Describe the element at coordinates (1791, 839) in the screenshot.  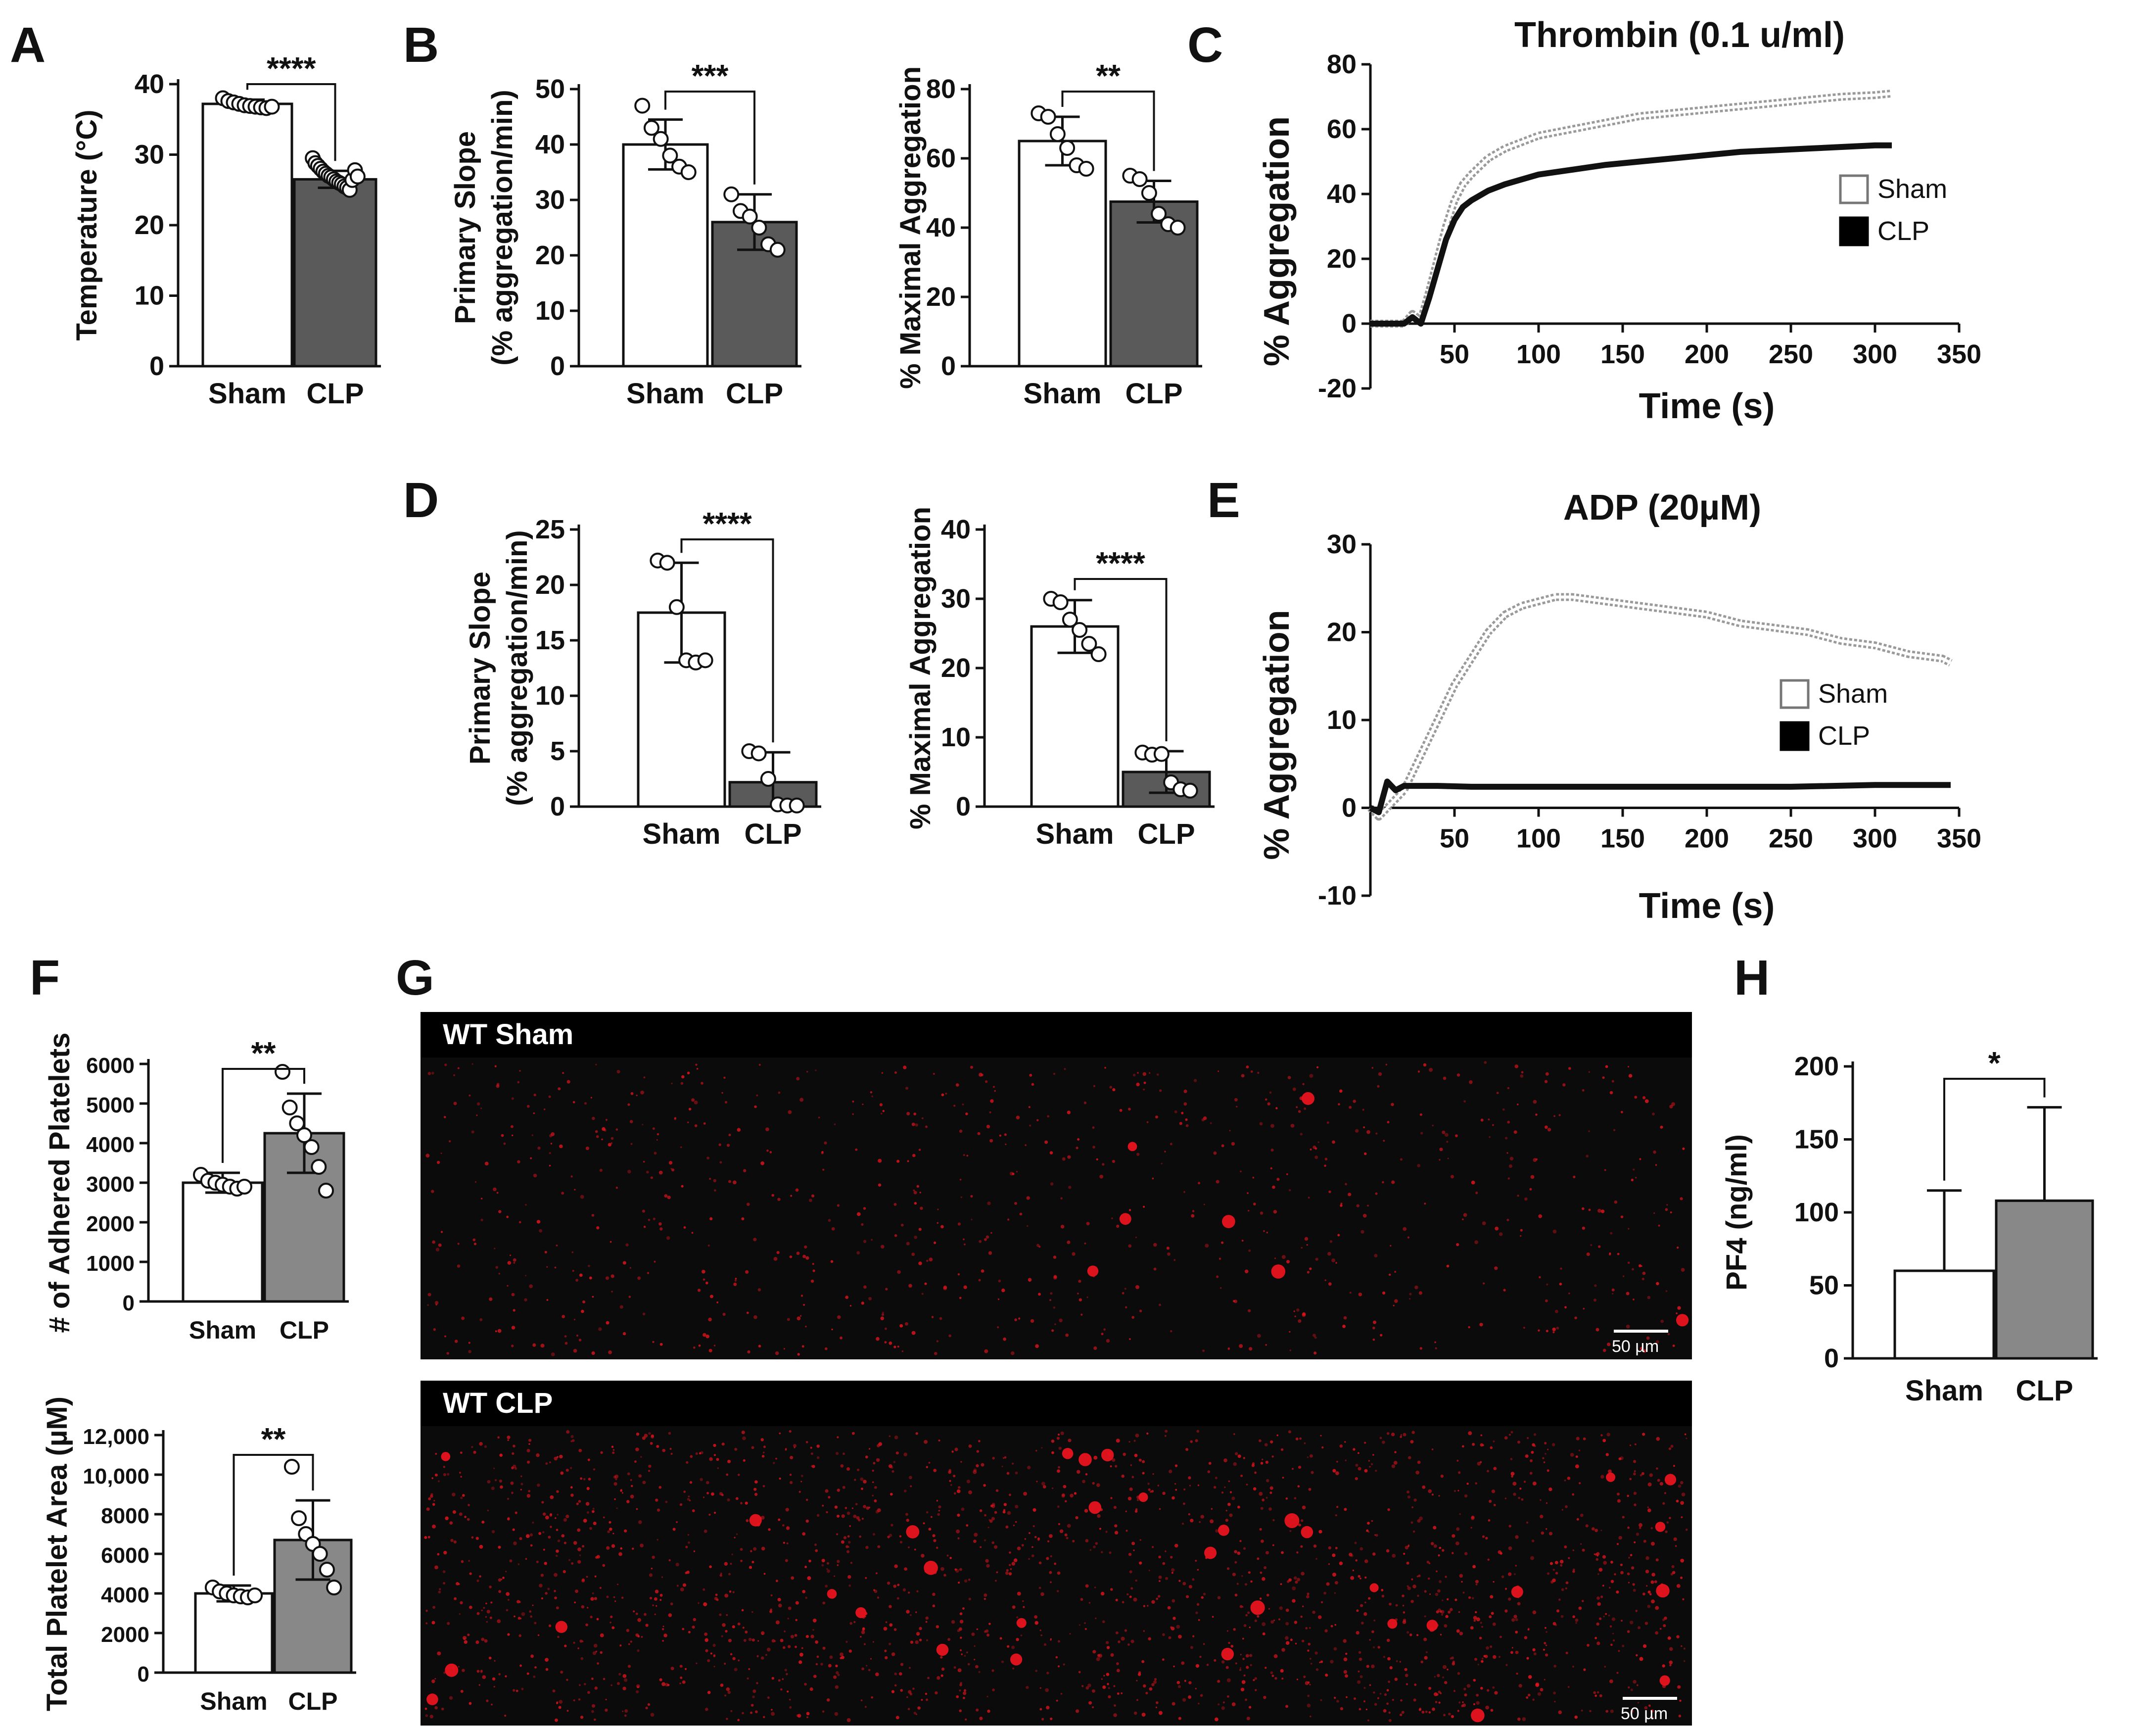
I see `x-tick-label: 250` at that location.